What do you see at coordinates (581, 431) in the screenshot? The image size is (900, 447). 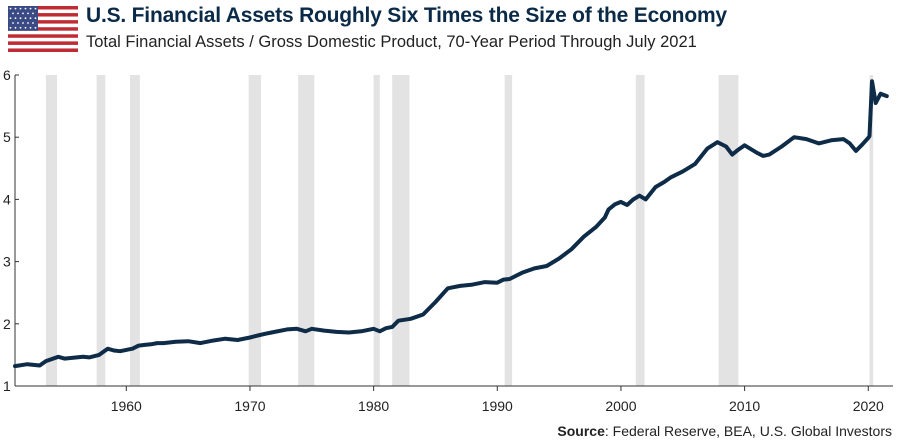 I see `source-label: Source` at bounding box center [581, 431].